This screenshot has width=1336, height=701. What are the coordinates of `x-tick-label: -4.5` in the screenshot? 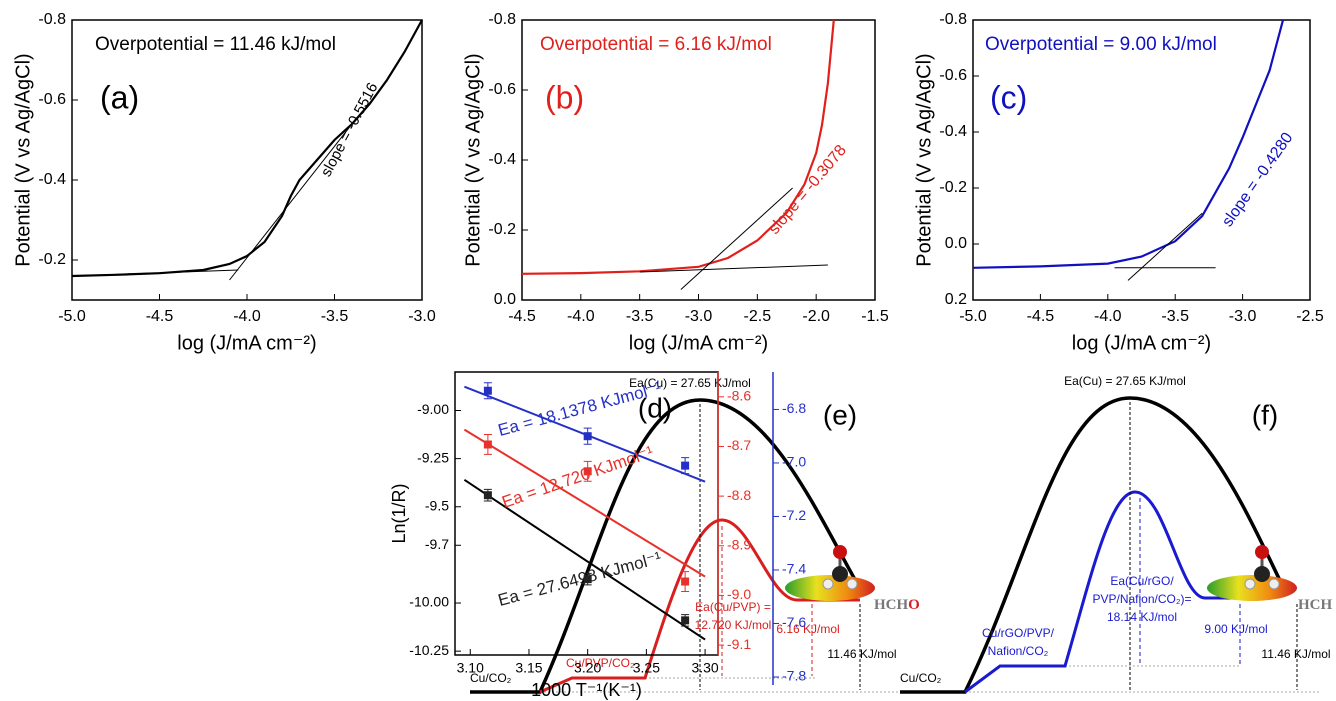 It's located at (1041, 316).